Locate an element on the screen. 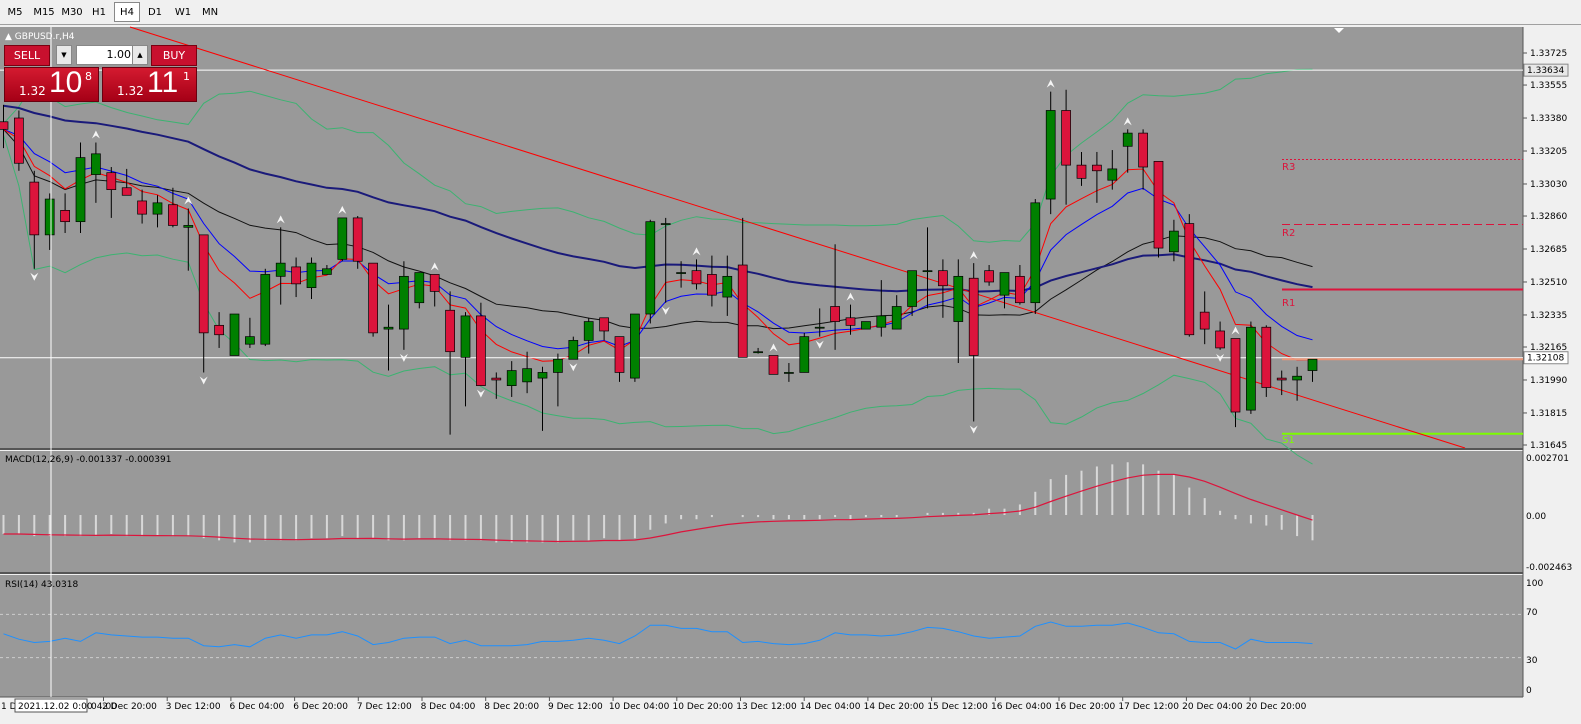 The height and width of the screenshot is (724, 1581). time-label: 14 Dec 20:00 is located at coordinates (894, 707).